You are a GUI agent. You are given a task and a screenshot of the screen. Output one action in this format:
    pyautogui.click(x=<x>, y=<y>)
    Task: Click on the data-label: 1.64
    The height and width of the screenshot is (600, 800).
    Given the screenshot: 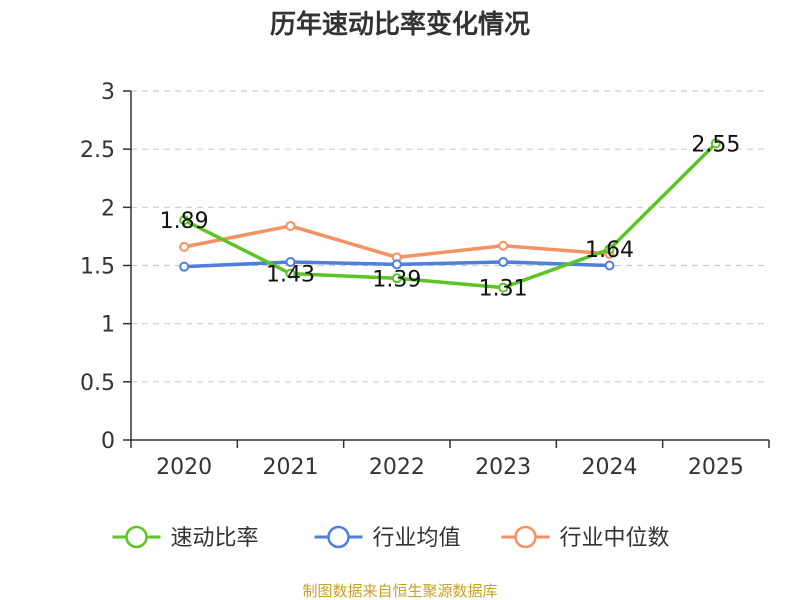 What is the action you would take?
    pyautogui.click(x=609, y=250)
    